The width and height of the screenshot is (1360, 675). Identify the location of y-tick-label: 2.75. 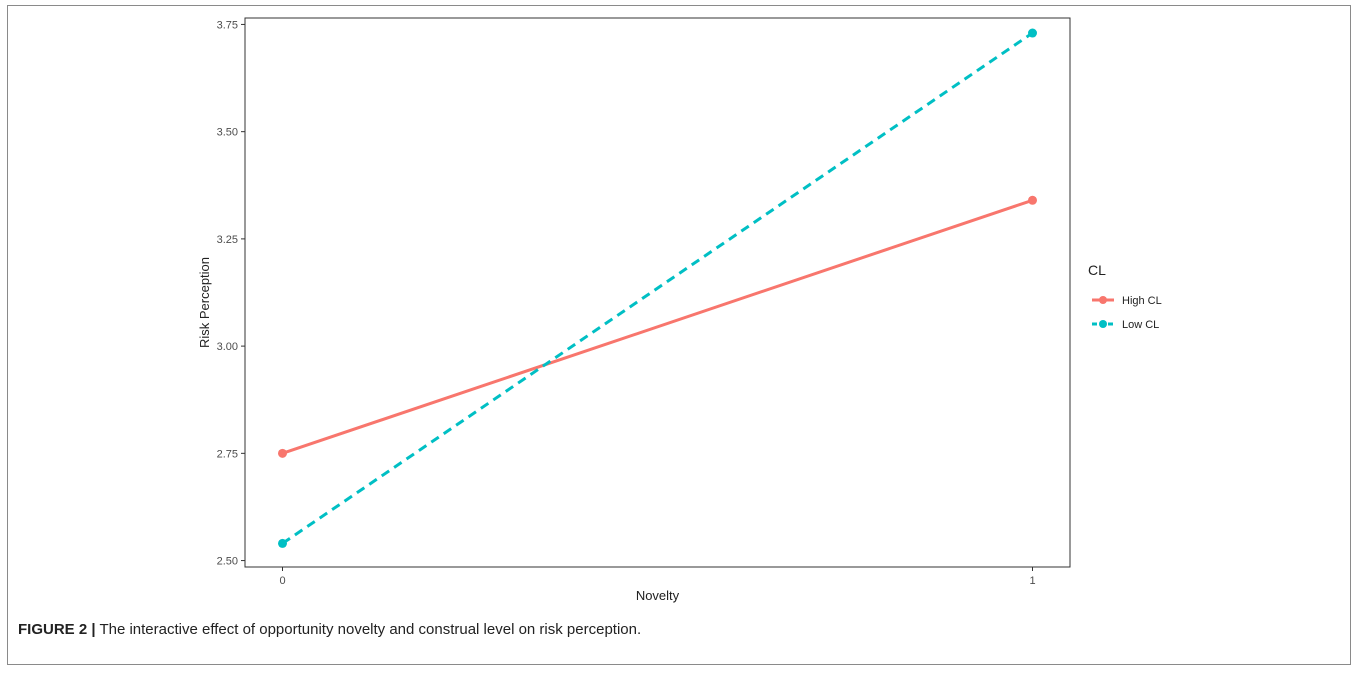
(227, 454).